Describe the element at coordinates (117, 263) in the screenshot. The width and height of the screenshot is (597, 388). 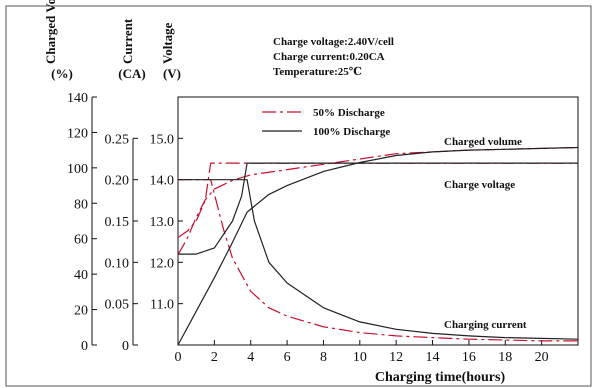
I see `current-tick-label: 0.10` at that location.